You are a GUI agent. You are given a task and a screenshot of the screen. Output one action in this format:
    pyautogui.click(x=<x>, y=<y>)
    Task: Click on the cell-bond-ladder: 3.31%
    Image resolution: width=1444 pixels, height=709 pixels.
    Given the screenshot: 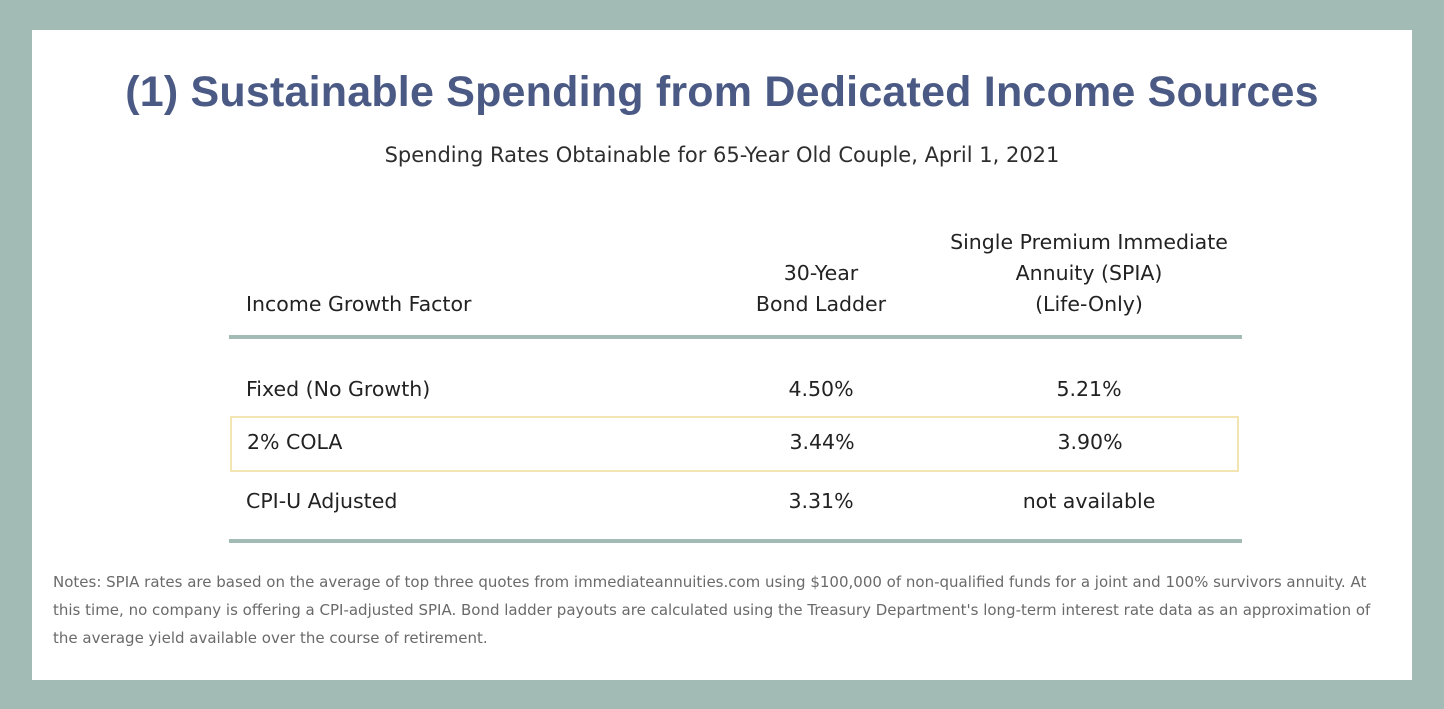 What is the action you would take?
    pyautogui.click(x=821, y=501)
    